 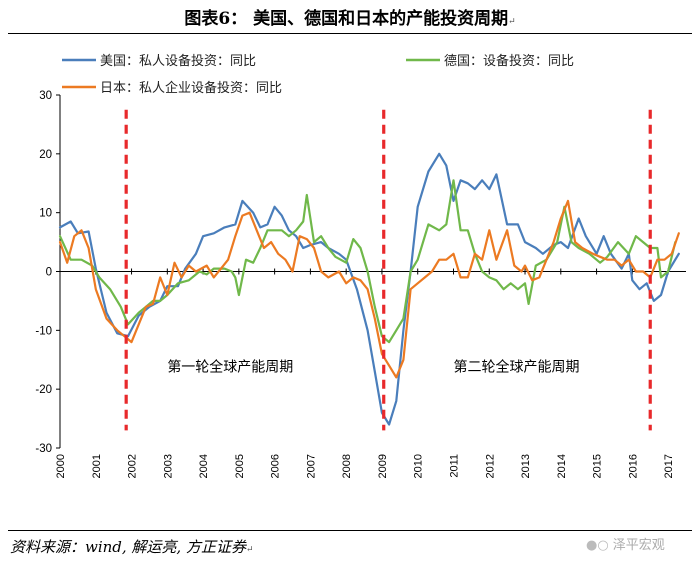 What do you see at coordinates (43, 449) in the screenshot?
I see `y-tick-label: -30` at bounding box center [43, 449].